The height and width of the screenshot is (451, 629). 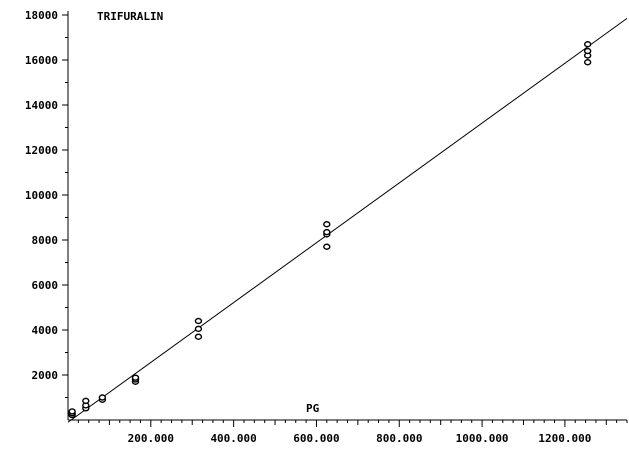 I want to click on y-tick-label: 16000, so click(x=41, y=60).